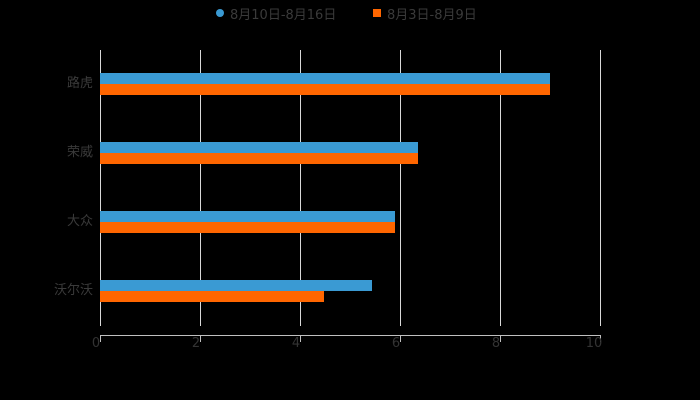 This screenshot has height=400, width=700. Describe the element at coordinates (350, 13) in the screenshot. I see `chart-legend: 8月10日-8月16日 8月3日-8月9日` at that location.